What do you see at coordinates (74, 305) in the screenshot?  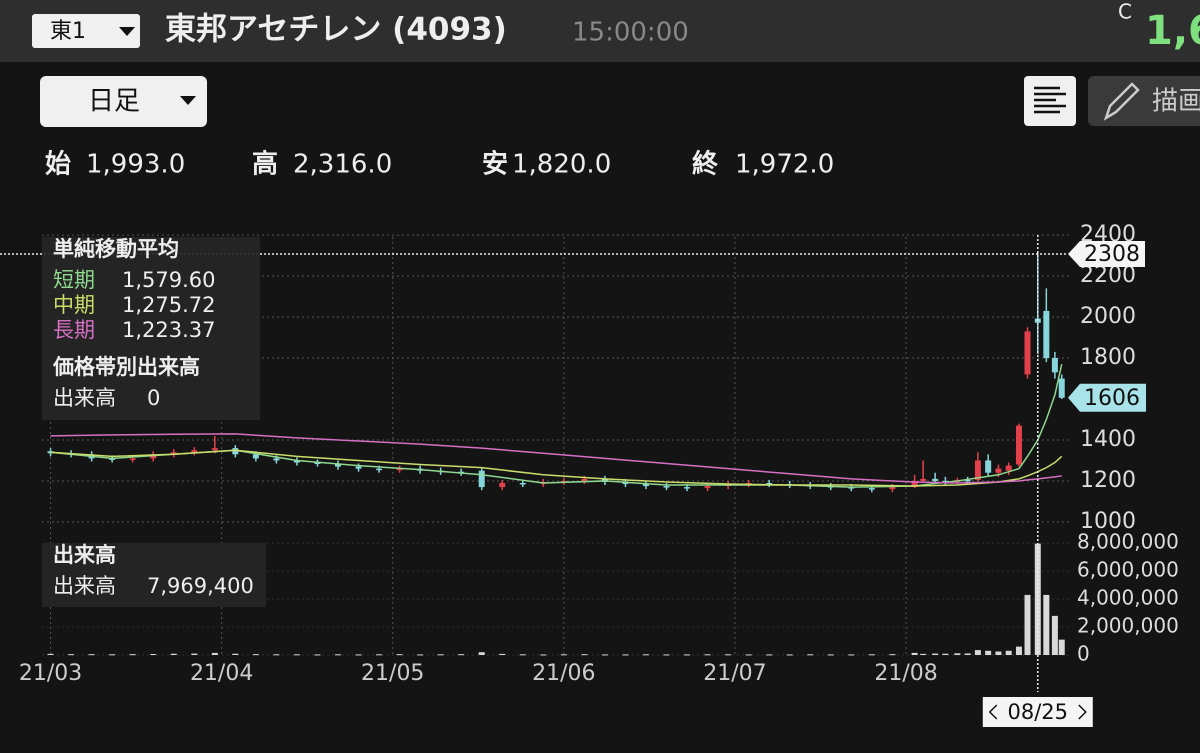 I see `legend-label: 中期` at bounding box center [74, 305].